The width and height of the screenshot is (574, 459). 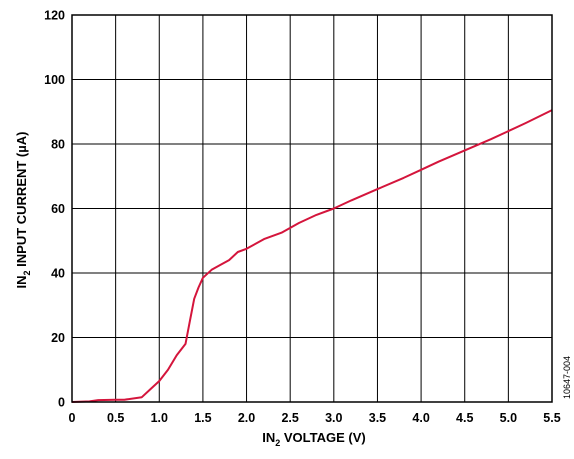 I want to click on x-axis-title-prefix: IN, so click(x=268, y=437).